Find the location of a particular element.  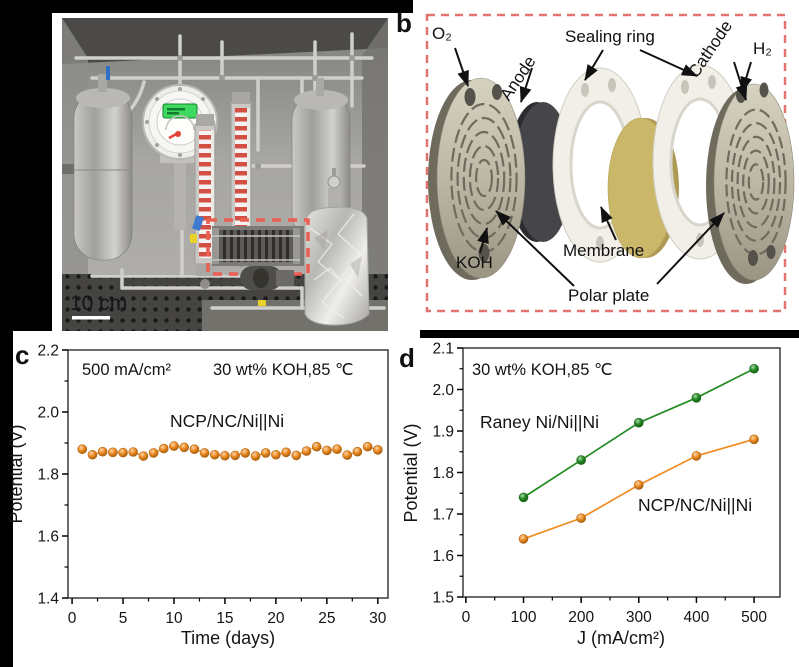

circulation-pump is located at coordinates (267, 278).